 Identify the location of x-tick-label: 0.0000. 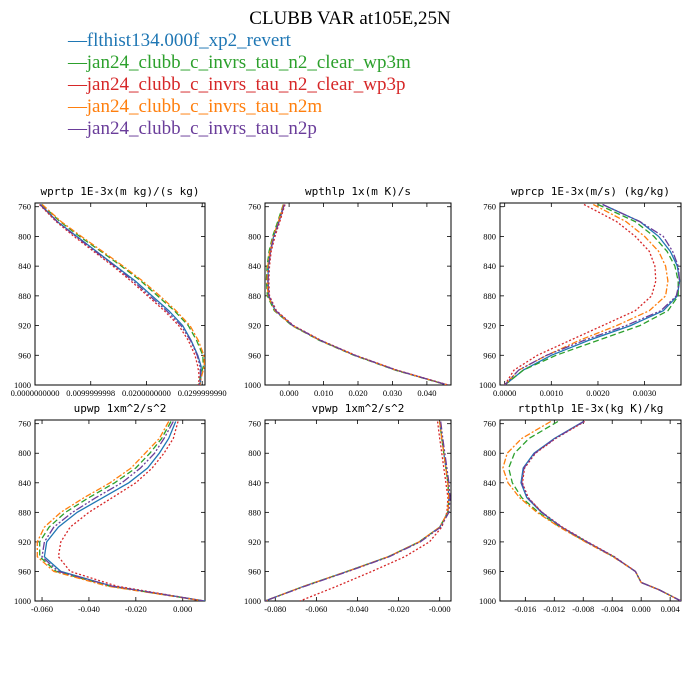
(504, 393).